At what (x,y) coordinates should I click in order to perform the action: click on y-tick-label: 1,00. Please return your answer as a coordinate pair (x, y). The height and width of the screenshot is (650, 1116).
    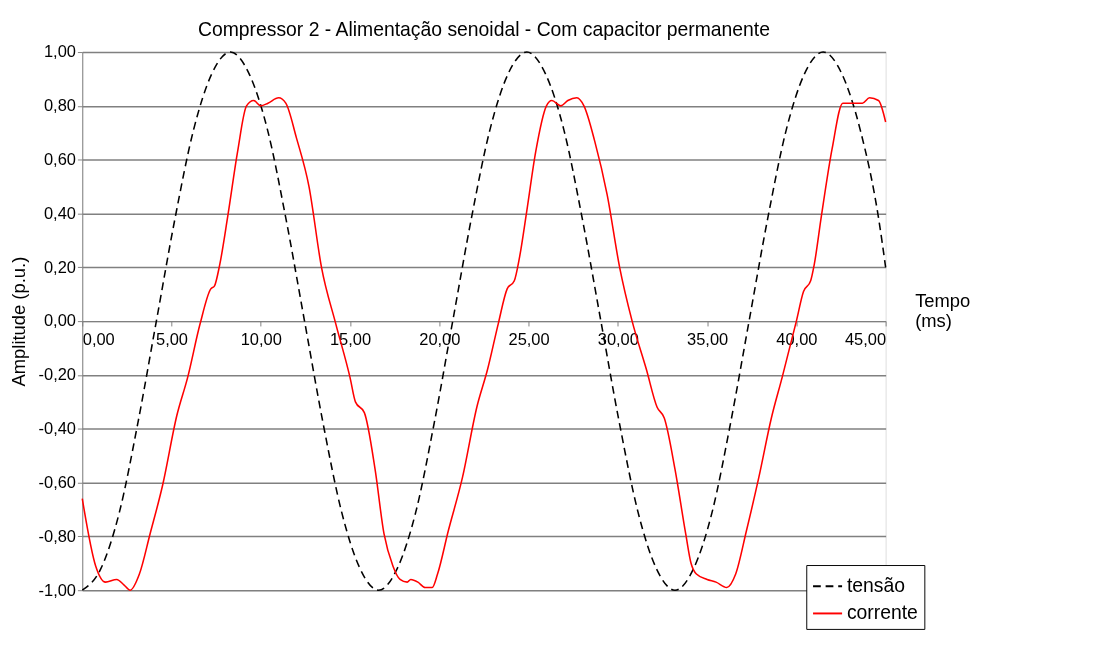
    Looking at the image, I should click on (59, 51).